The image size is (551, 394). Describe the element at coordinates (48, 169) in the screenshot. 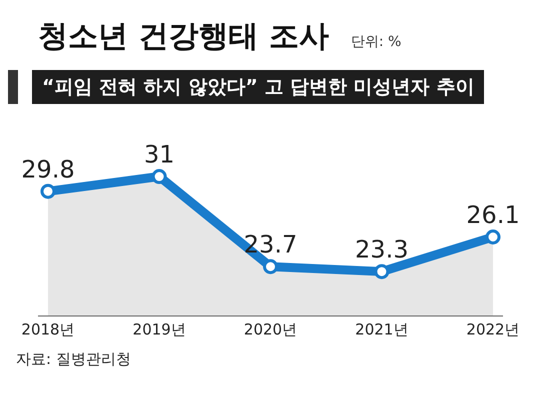

I see `data-label: 29.8` at that location.